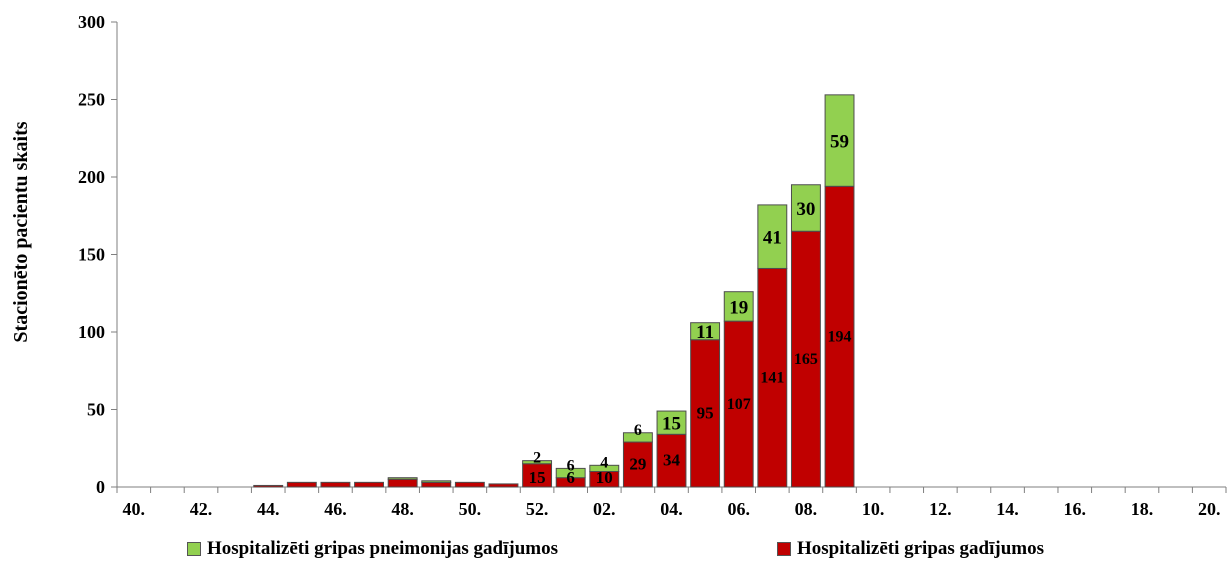 This screenshot has height=564, width=1230. I want to click on legend-swatch-influenza, so click(784, 549).